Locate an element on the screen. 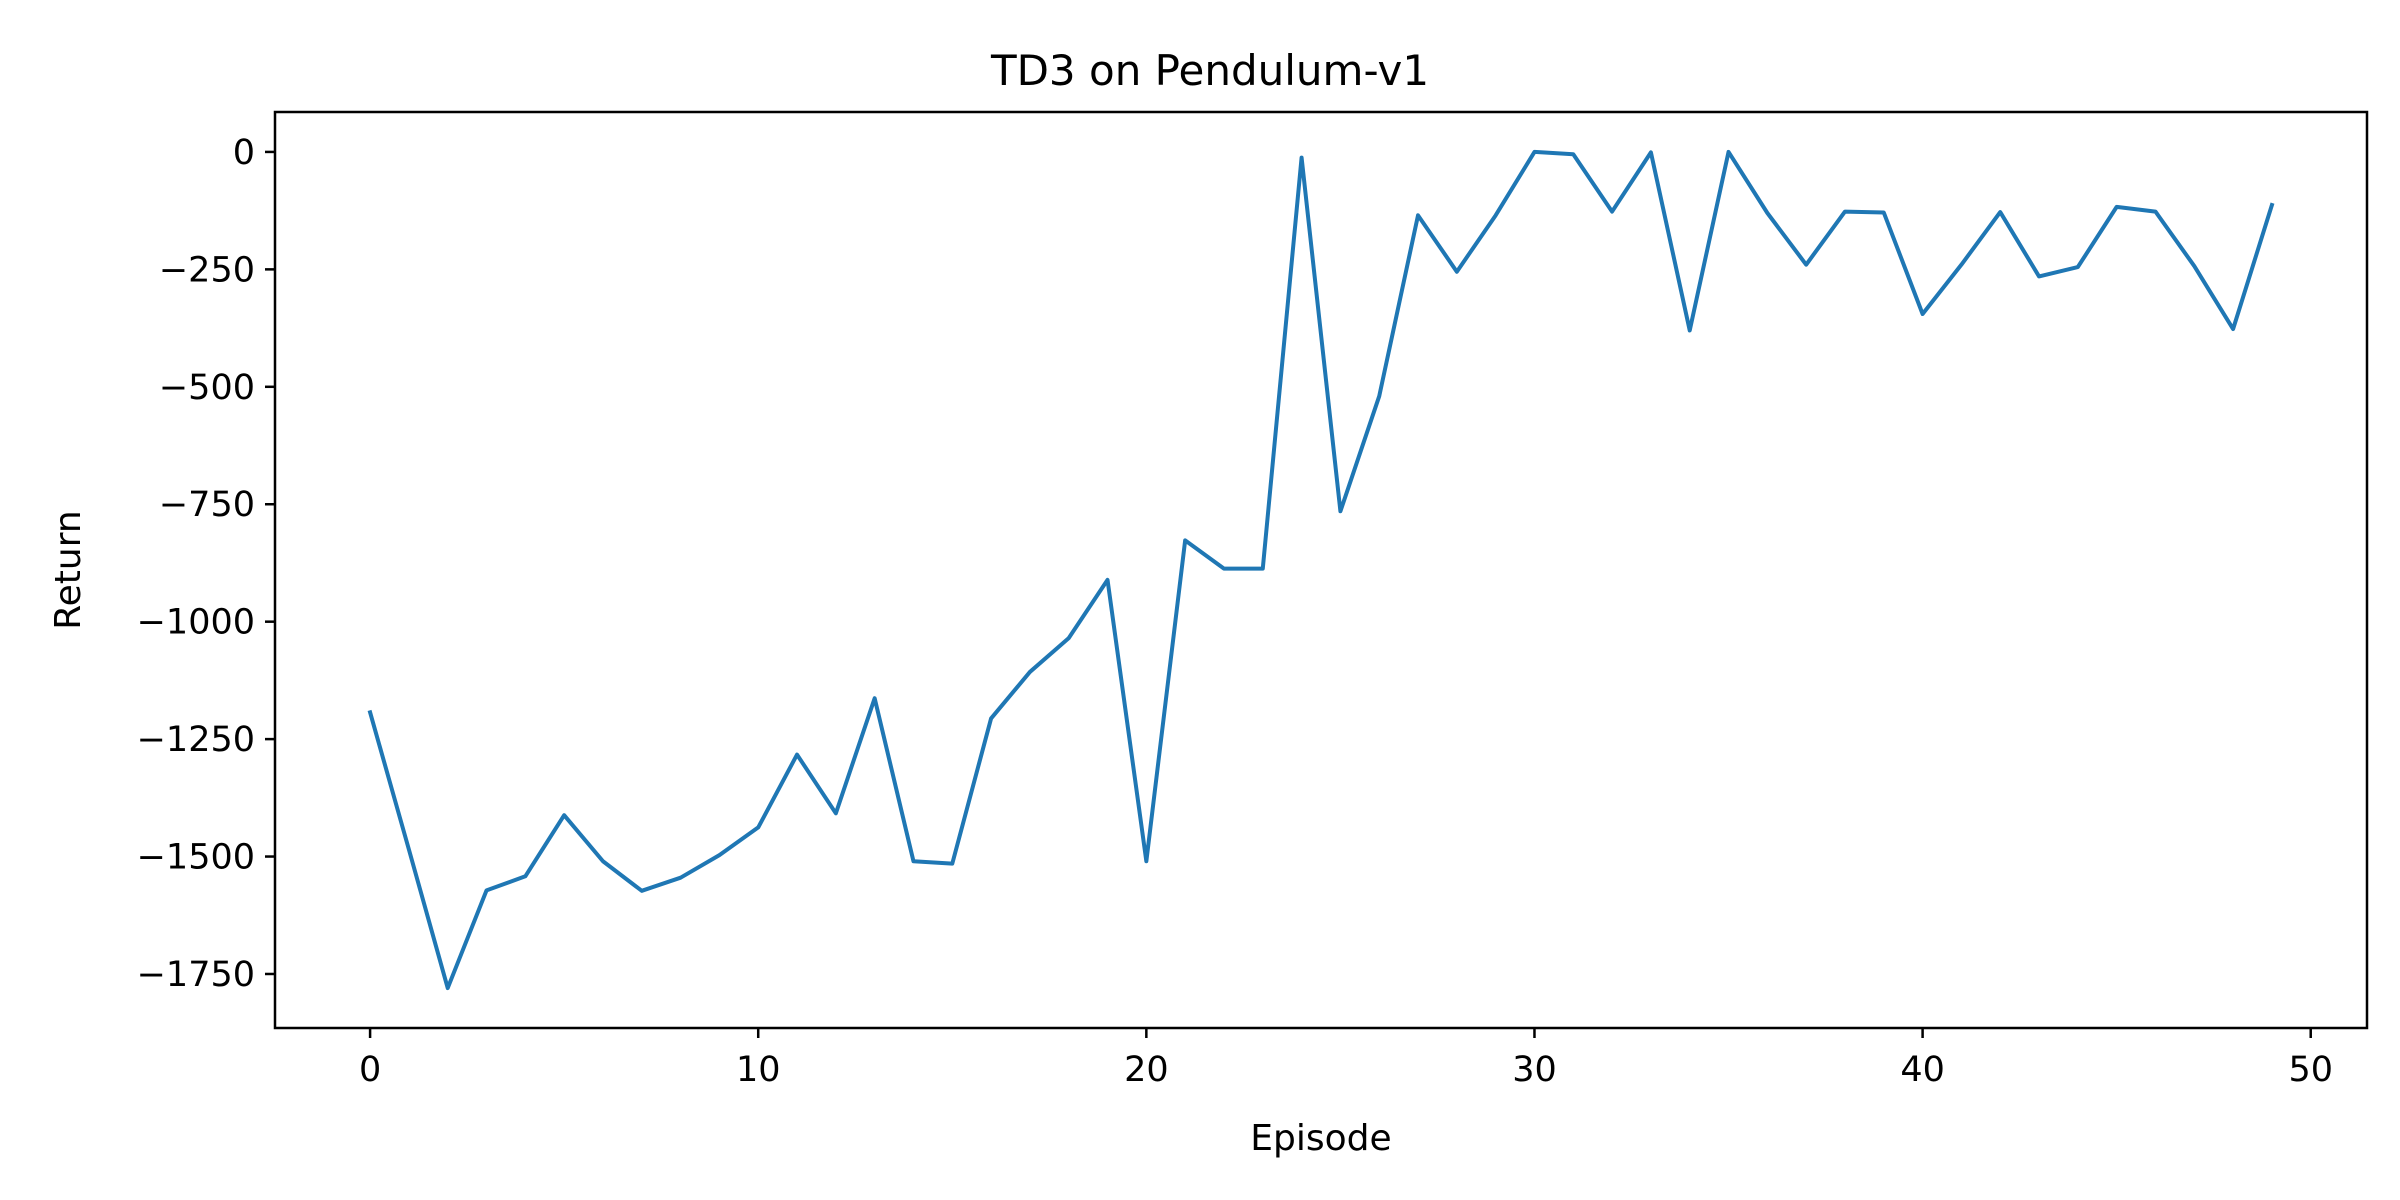 The width and height of the screenshot is (2400, 1200). y-axis-label: Return is located at coordinates (68, 569).